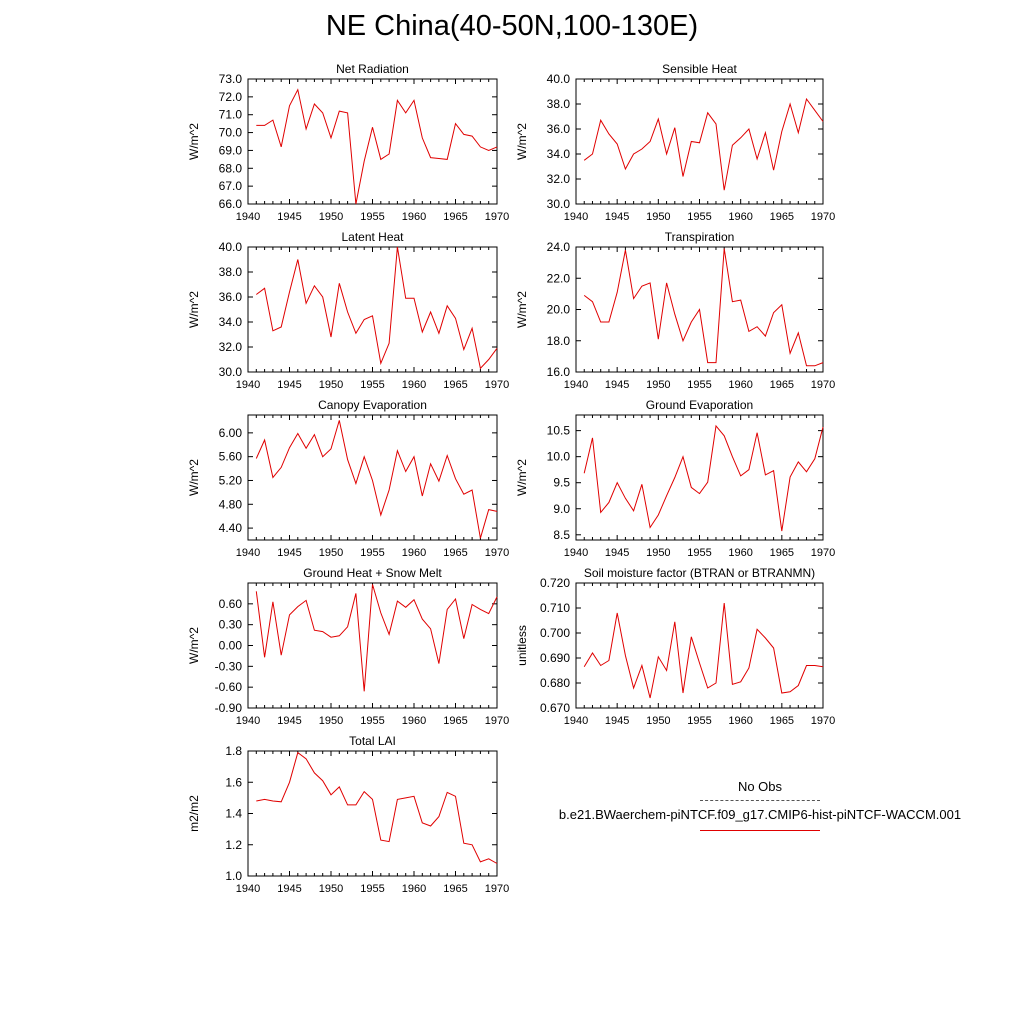 Image resolution: width=1024 pixels, height=1024 pixels. Describe the element at coordinates (497, 217) in the screenshot. I see `panel-1-xtick-label: 1970` at that location.